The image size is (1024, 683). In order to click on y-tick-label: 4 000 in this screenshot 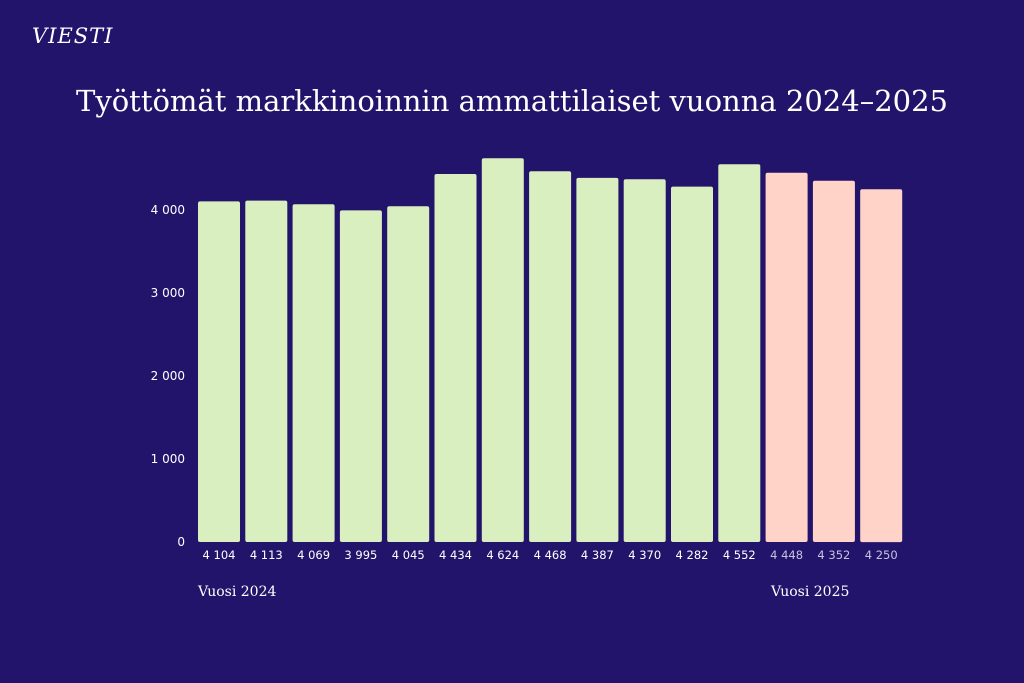, I will do `click(168, 210)`.